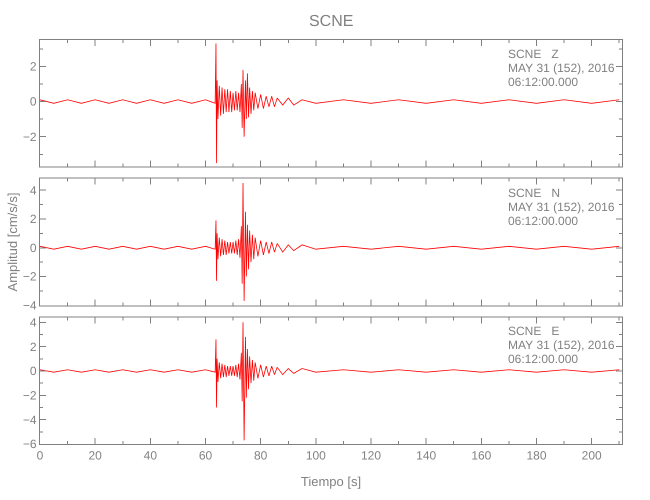 This screenshot has height=500, width=650. What do you see at coordinates (536, 455) in the screenshot?
I see `x-tick-label: 180` at bounding box center [536, 455].